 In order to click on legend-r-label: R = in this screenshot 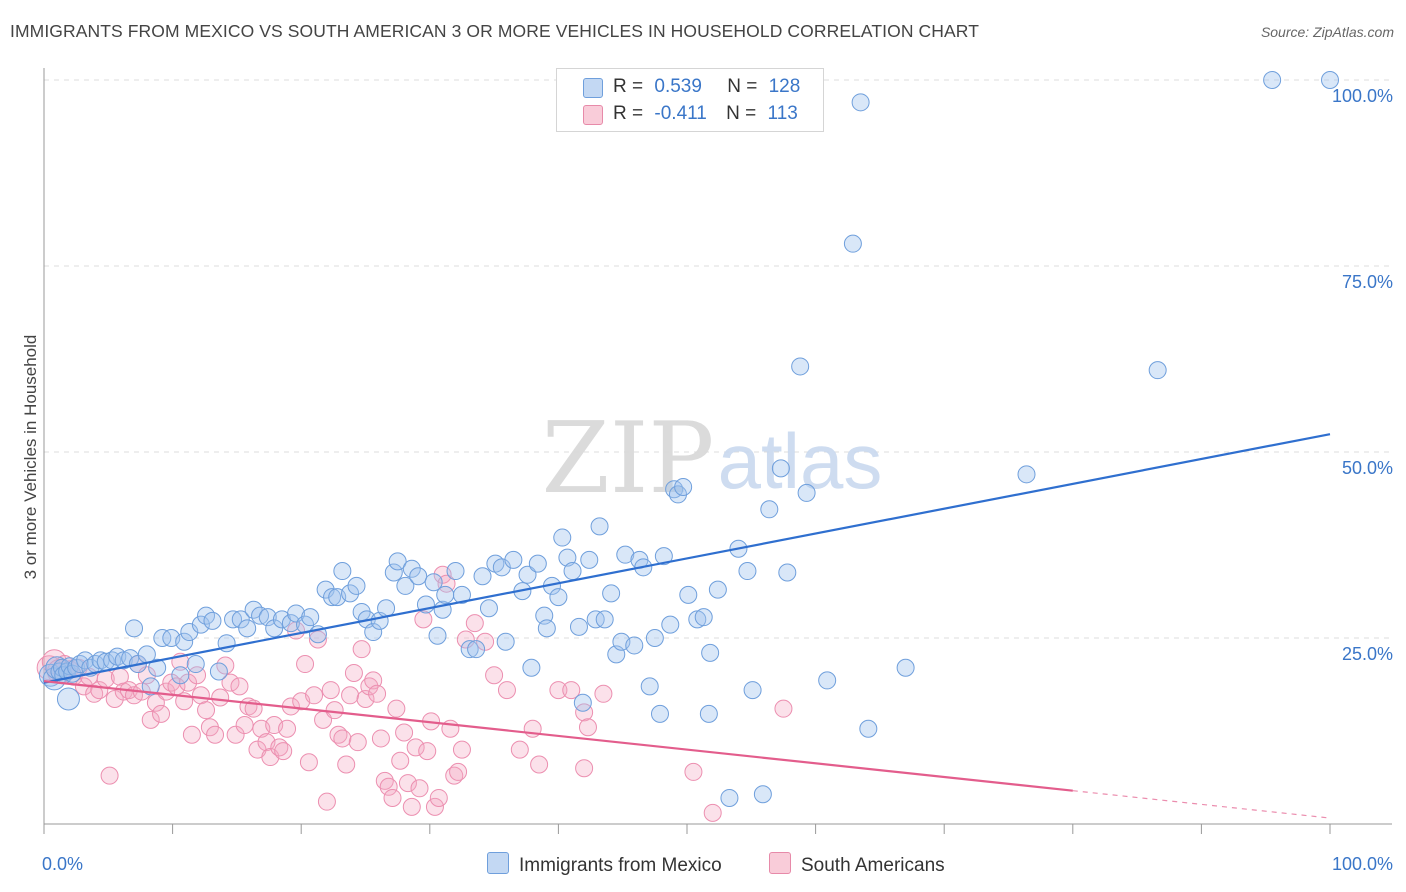, I will do `click(628, 113)`.